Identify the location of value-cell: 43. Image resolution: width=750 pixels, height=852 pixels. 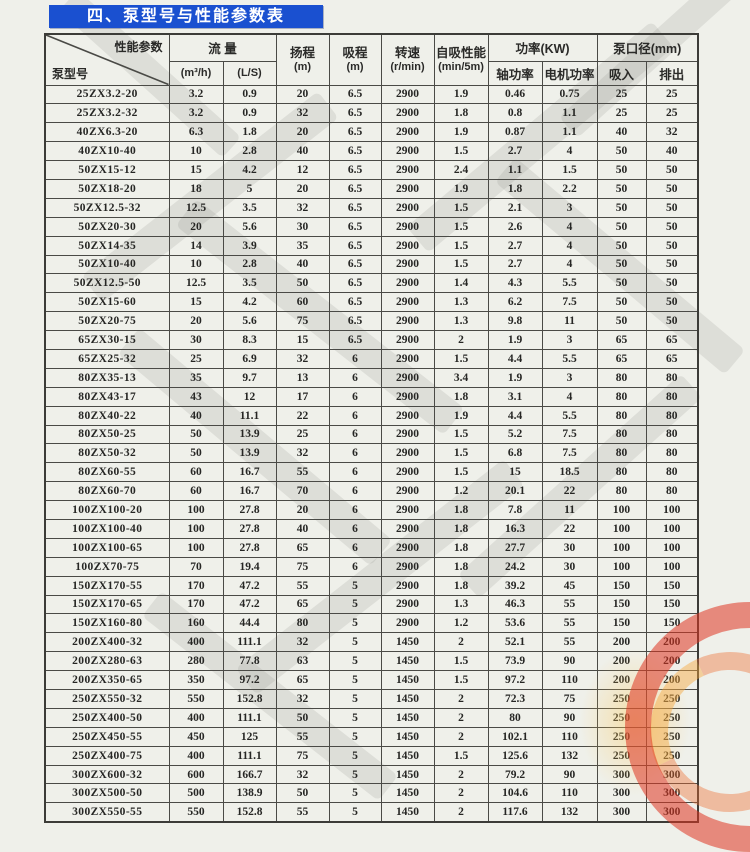
(196, 396).